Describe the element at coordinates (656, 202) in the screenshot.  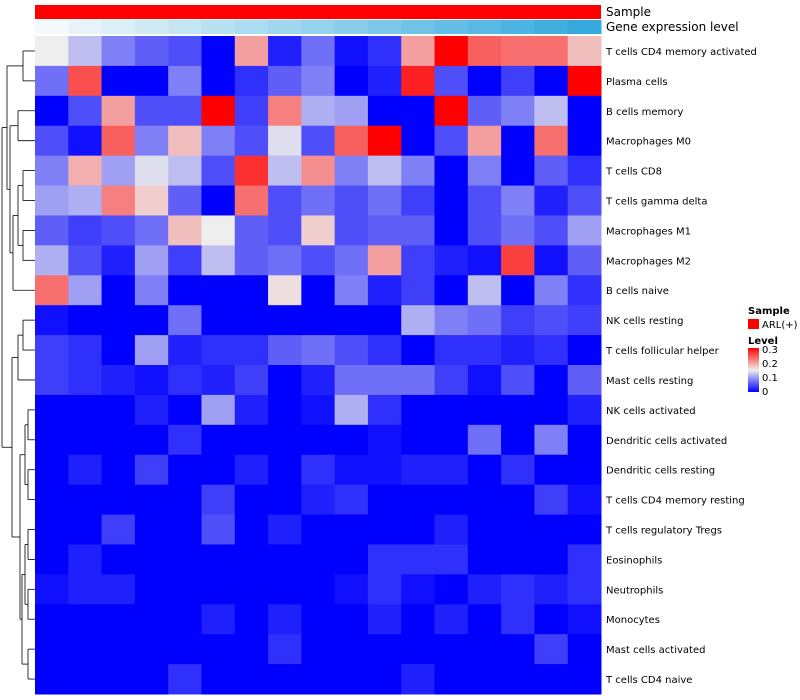
I see `row-label: T cells gamma delta` at that location.